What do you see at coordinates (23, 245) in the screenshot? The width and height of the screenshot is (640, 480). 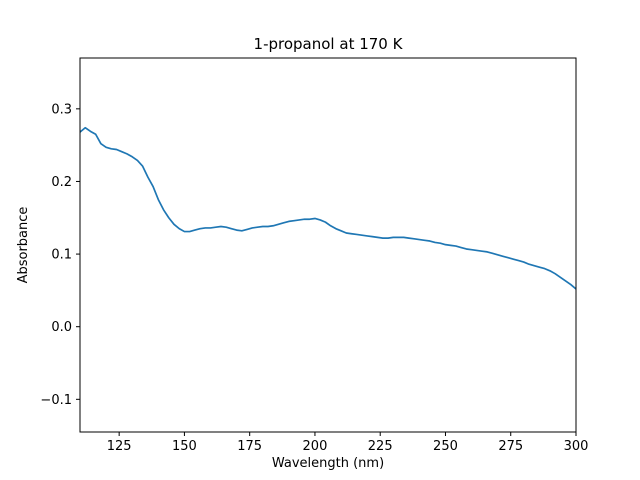 I see `y-axis-label: Absorbance` at bounding box center [23, 245].